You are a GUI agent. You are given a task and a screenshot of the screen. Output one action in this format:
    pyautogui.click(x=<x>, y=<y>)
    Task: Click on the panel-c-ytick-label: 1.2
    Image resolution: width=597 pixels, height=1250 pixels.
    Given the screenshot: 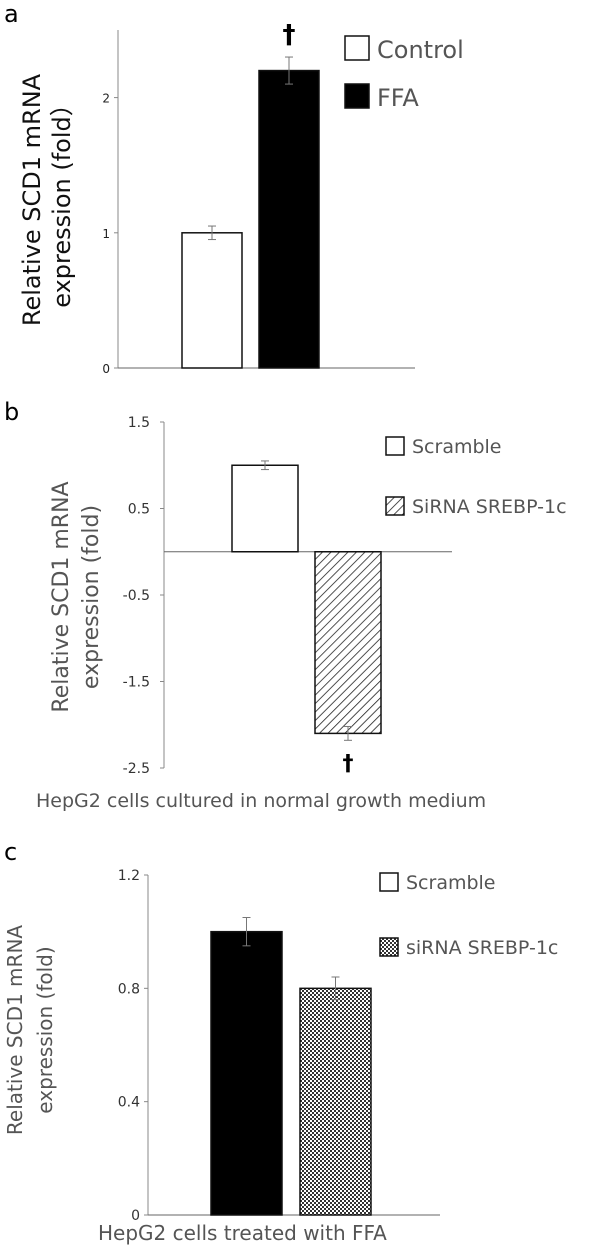 What is the action you would take?
    pyautogui.click(x=129, y=876)
    